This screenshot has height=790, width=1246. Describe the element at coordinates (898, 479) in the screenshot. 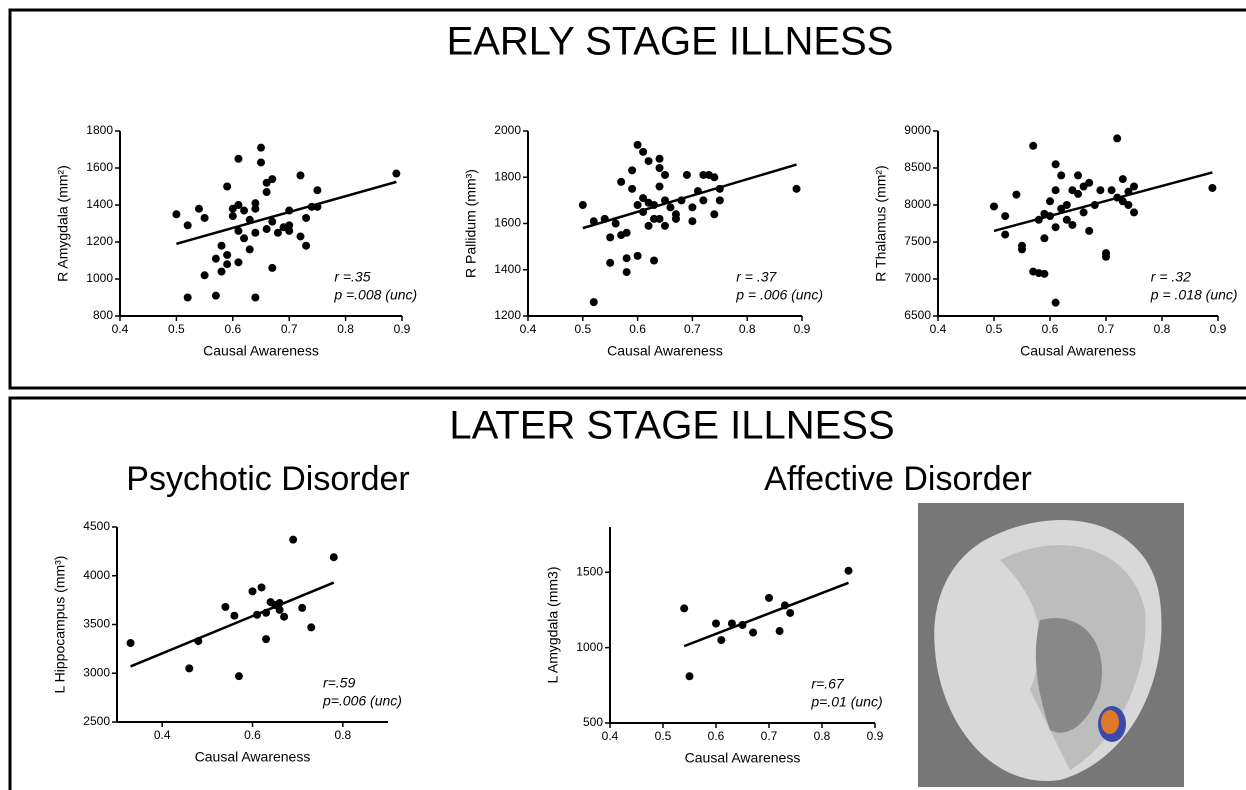

I see `chart-title: Affective Disorder` at that location.